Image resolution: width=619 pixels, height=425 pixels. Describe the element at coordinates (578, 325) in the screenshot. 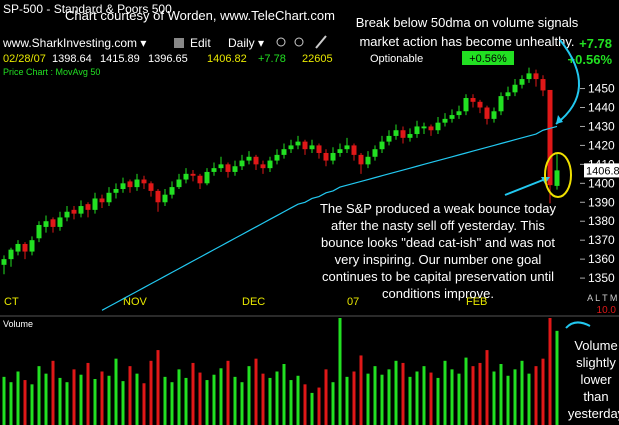

I see `arrow-volume` at that location.